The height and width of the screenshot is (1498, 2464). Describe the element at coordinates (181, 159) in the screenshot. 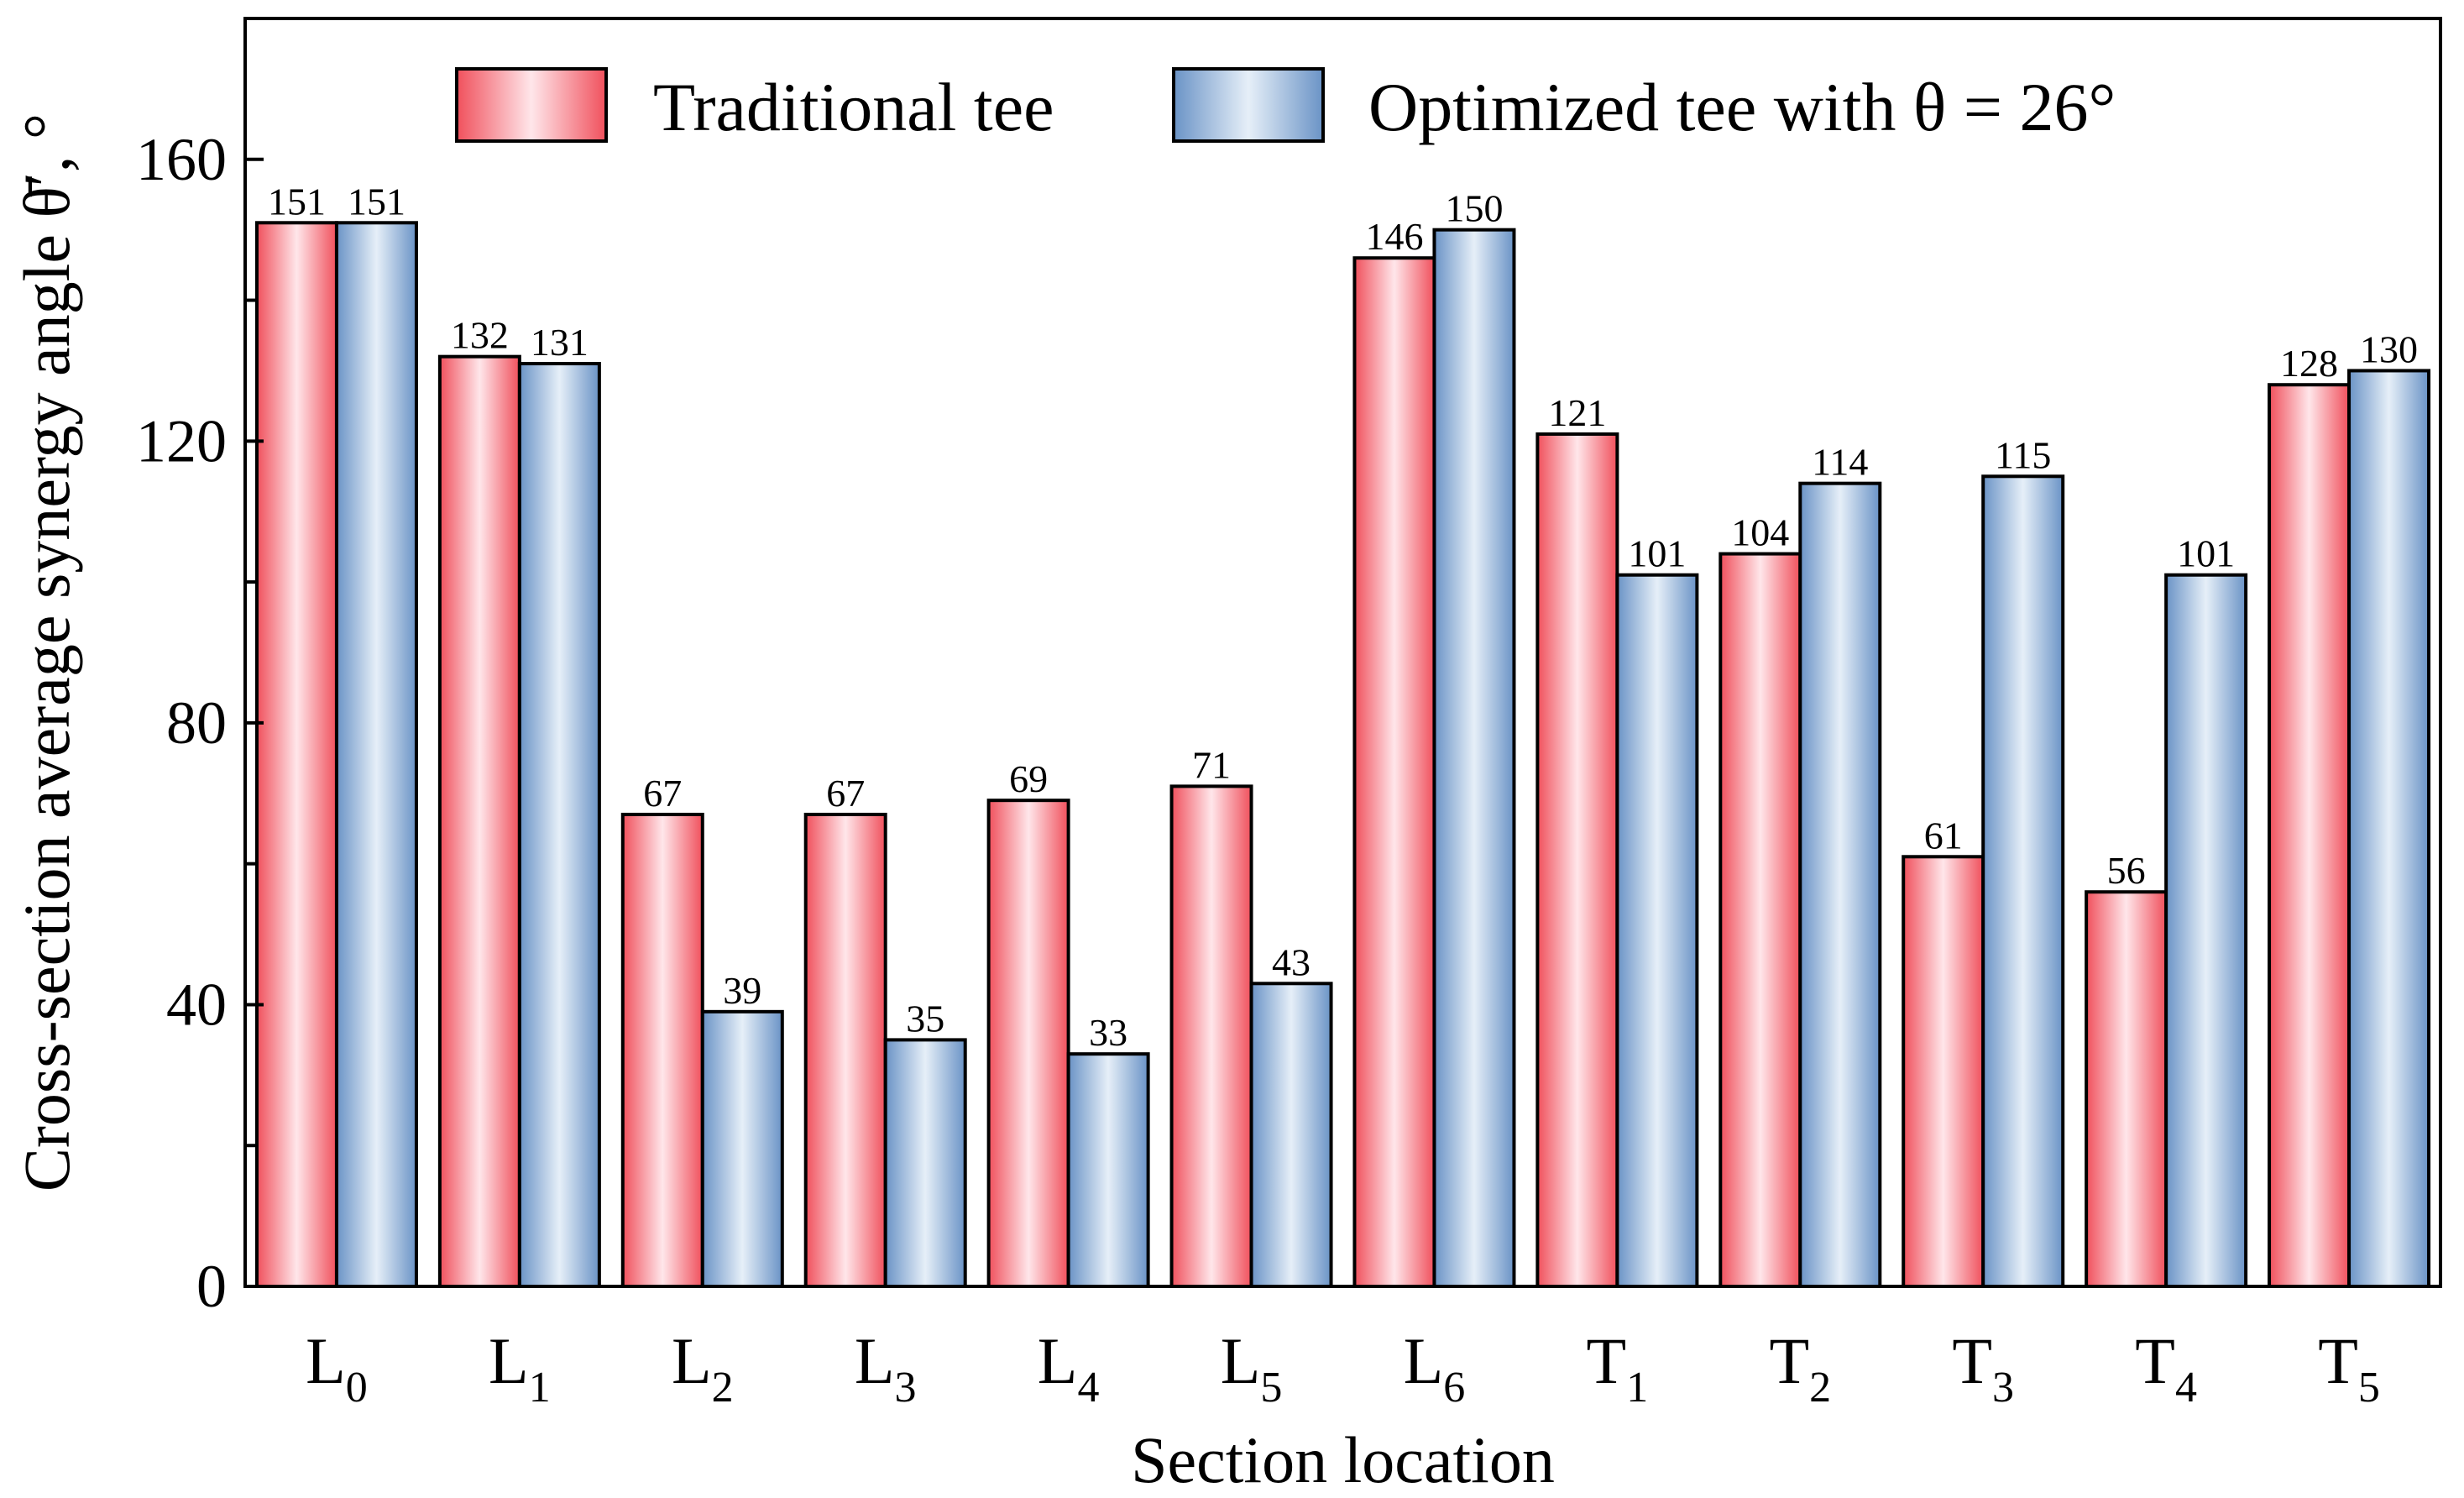

I see `y-tick-label: 160` at that location.